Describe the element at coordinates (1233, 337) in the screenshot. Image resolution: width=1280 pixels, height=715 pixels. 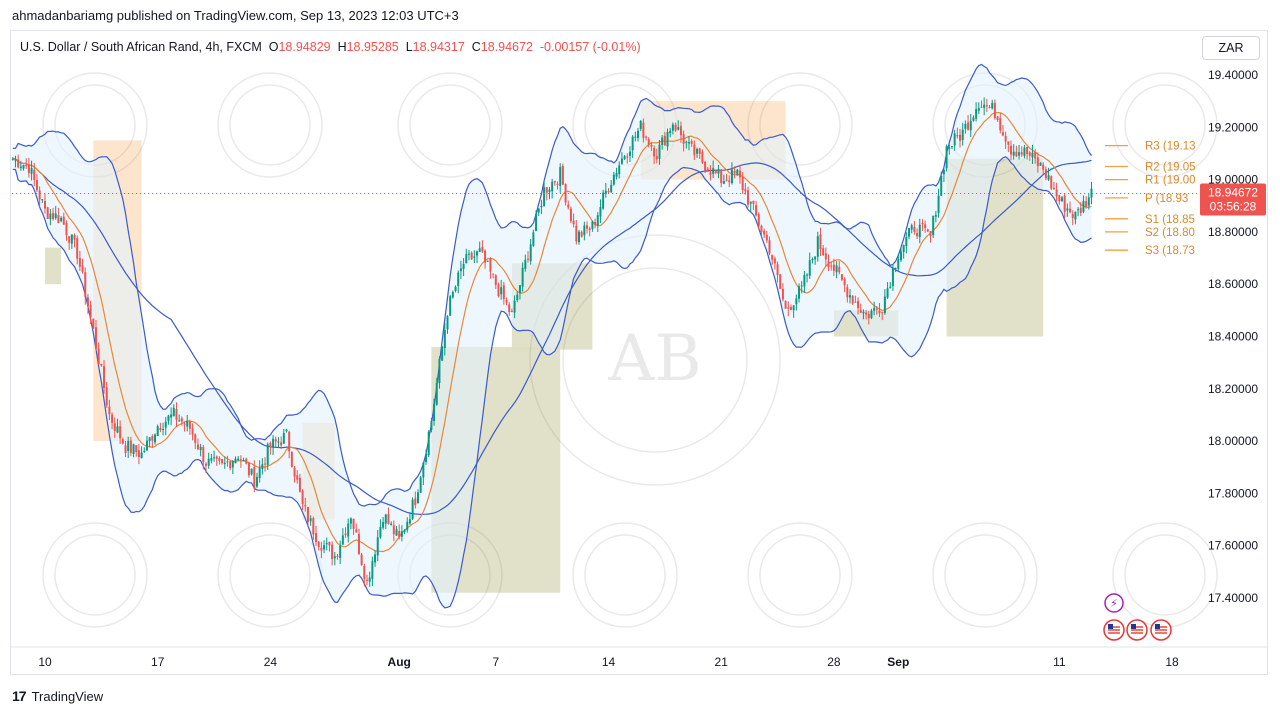
I see `y-axis-tick-label: 18.40000` at that location.